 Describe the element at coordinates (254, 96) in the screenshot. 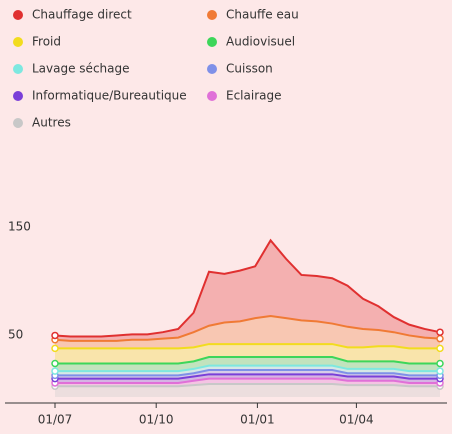

I see `legend-label: Eclairage` at that location.